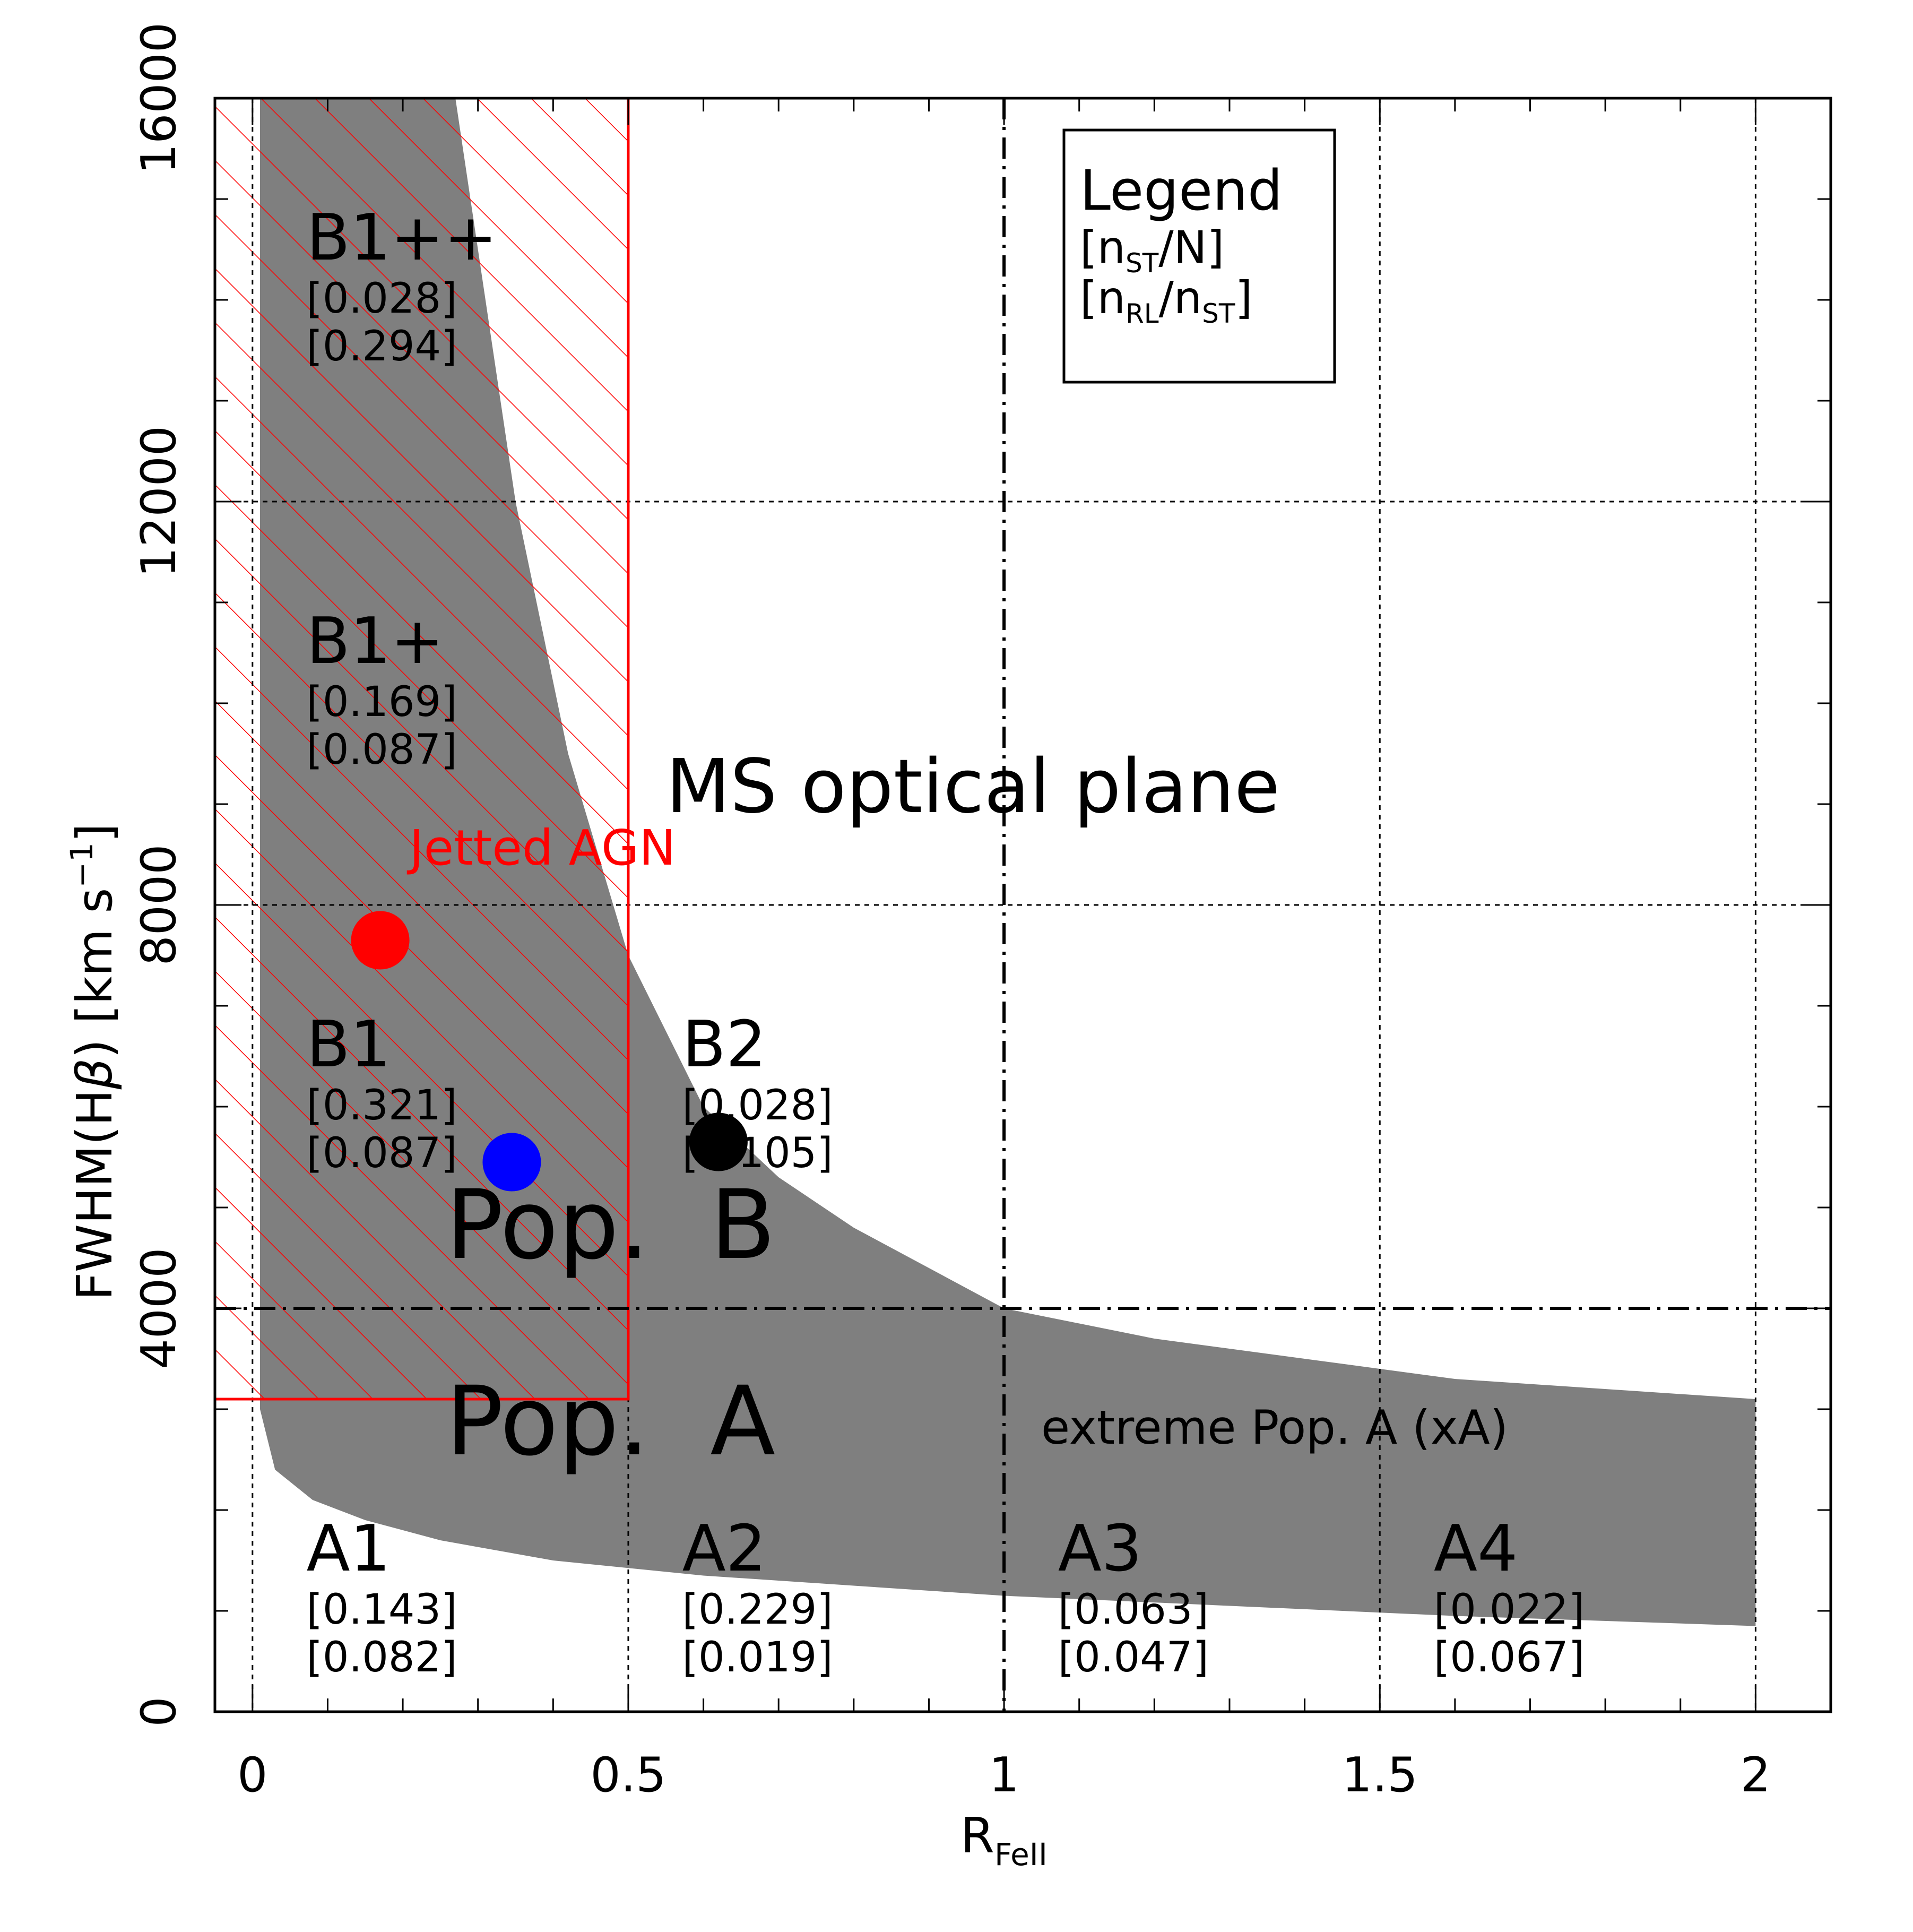  What do you see at coordinates (1142, 313) in the screenshot?
I see `legend-line-2-sub1: RL` at bounding box center [1142, 313].